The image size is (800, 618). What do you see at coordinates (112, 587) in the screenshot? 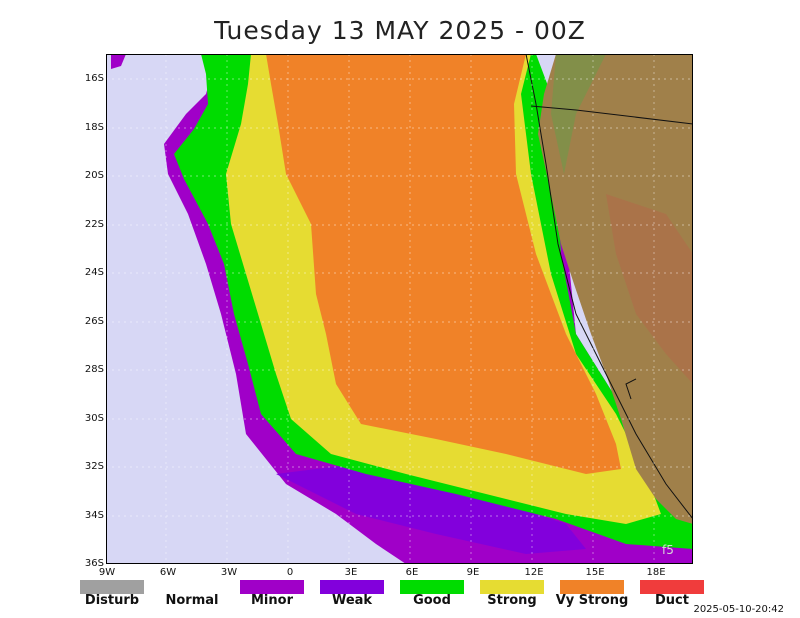
I see `legend-swatch-disturb` at bounding box center [112, 587].